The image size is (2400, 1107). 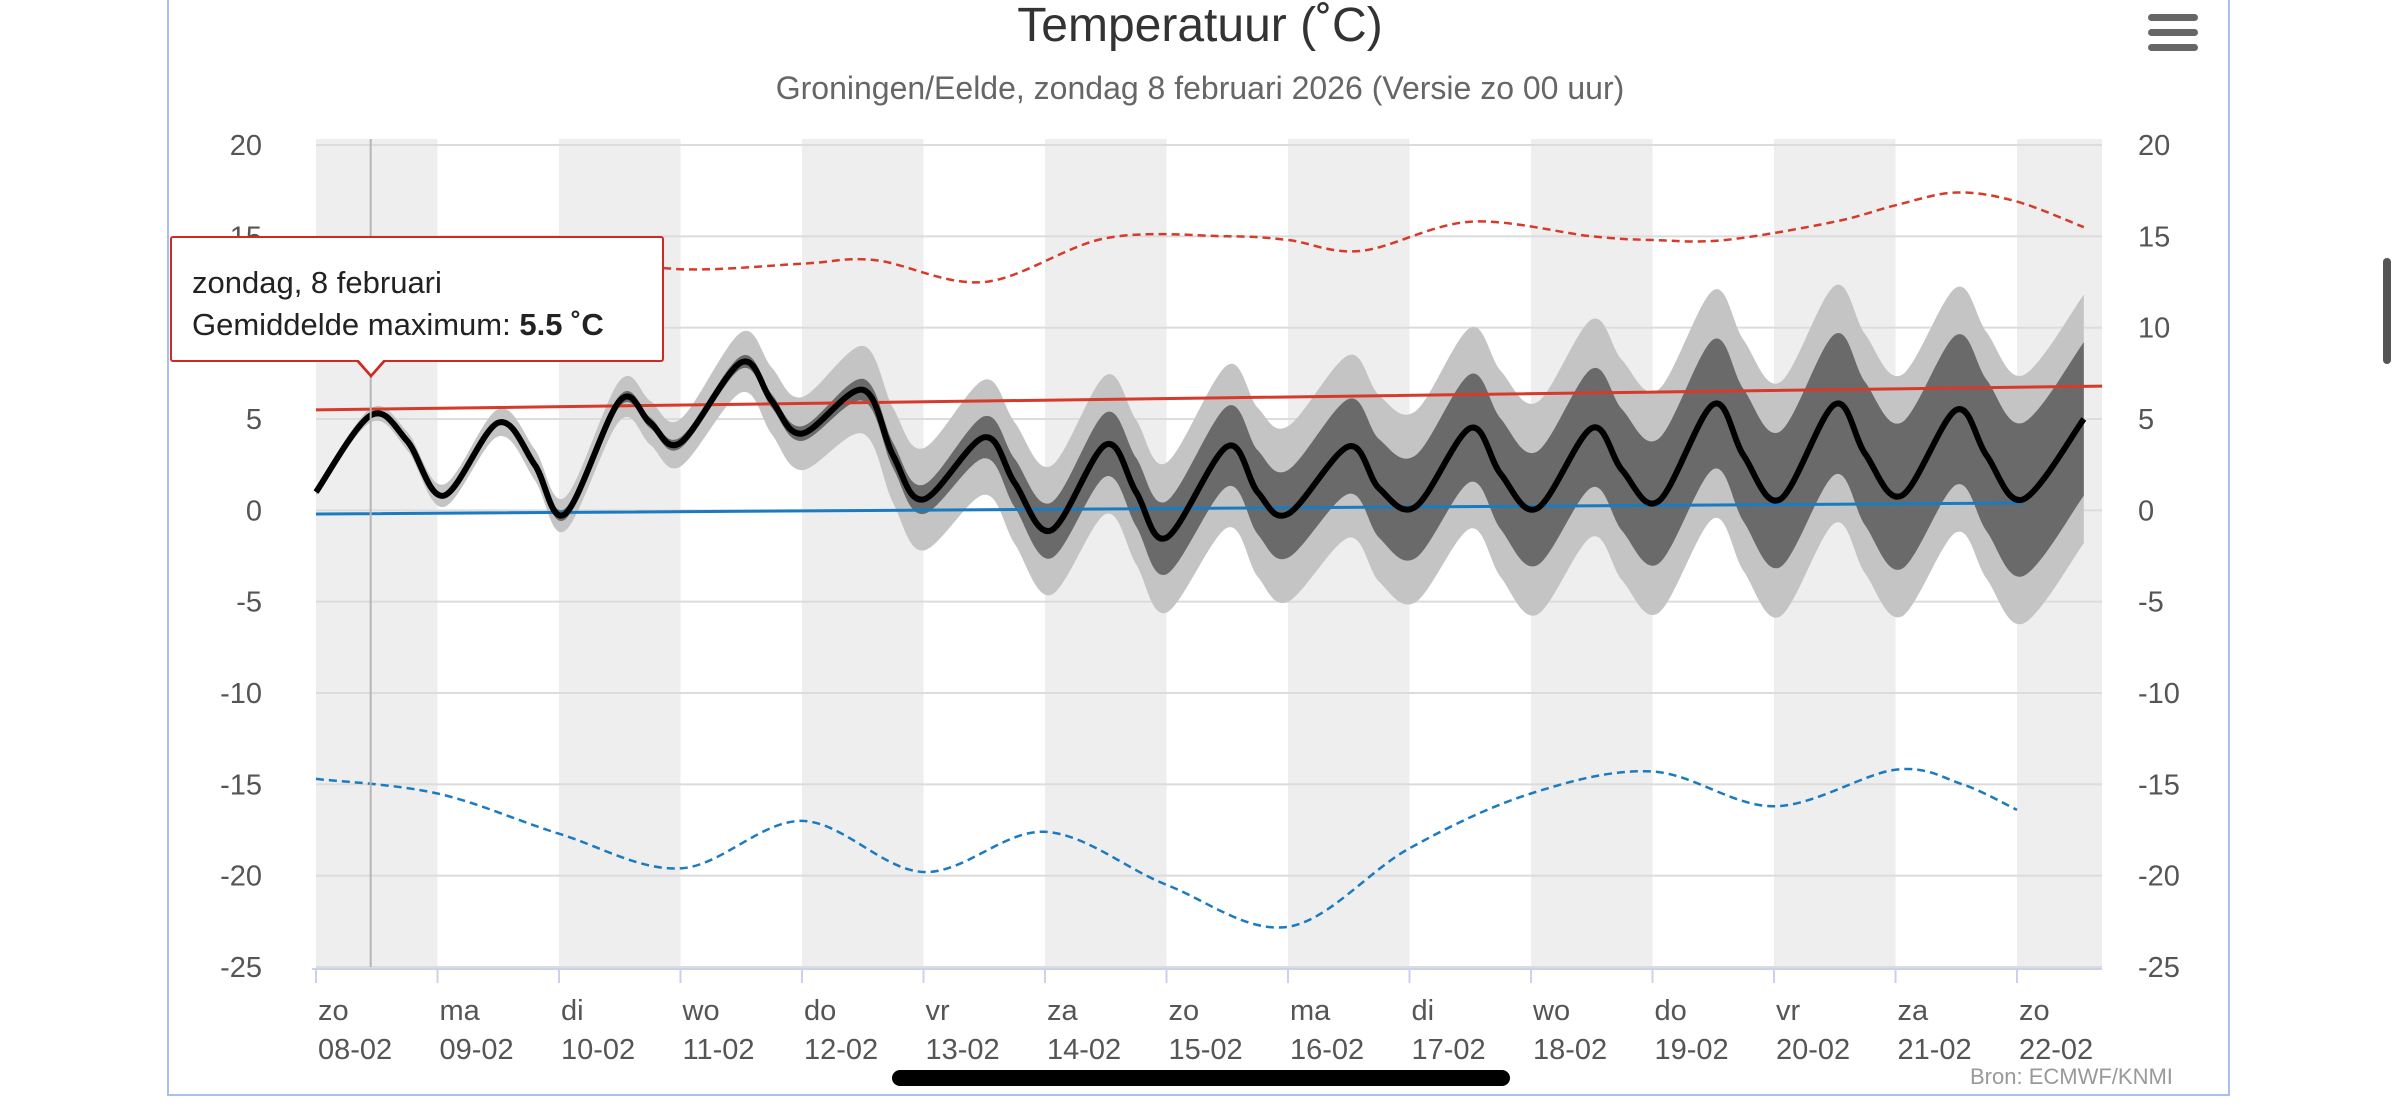 What do you see at coordinates (241, 968) in the screenshot?
I see `y-tick-label-left: -25` at bounding box center [241, 968].